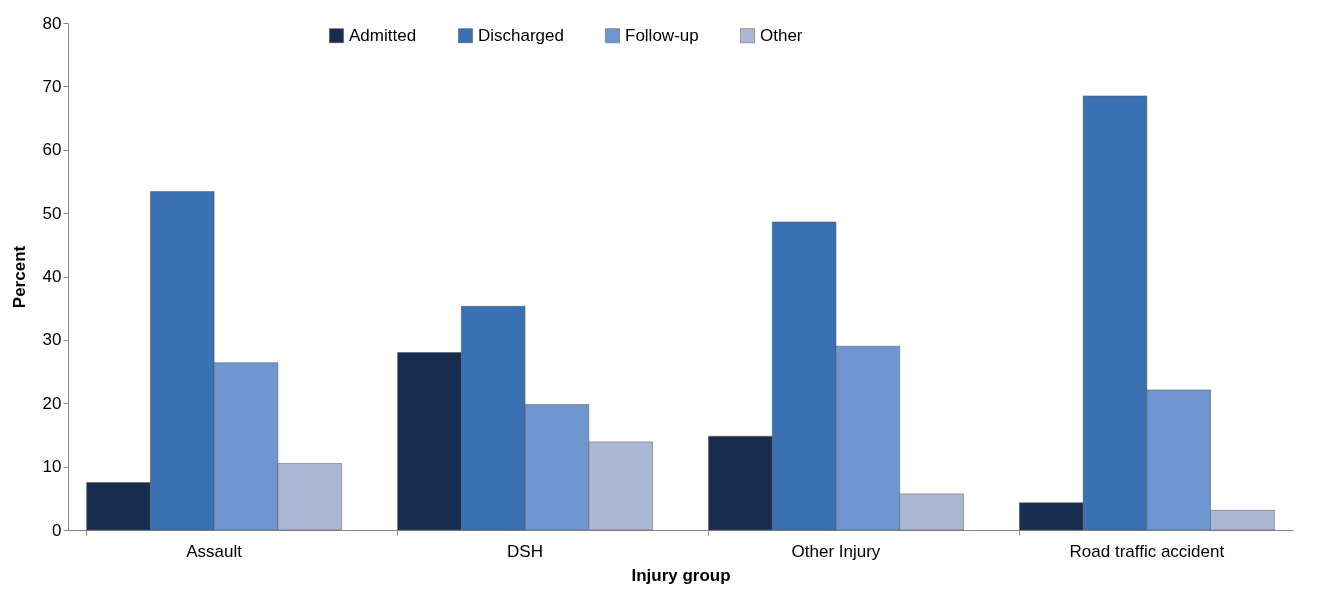 The width and height of the screenshot is (1340, 612). What do you see at coordinates (52, 467) in the screenshot?
I see `y-tick-label: 10` at bounding box center [52, 467].